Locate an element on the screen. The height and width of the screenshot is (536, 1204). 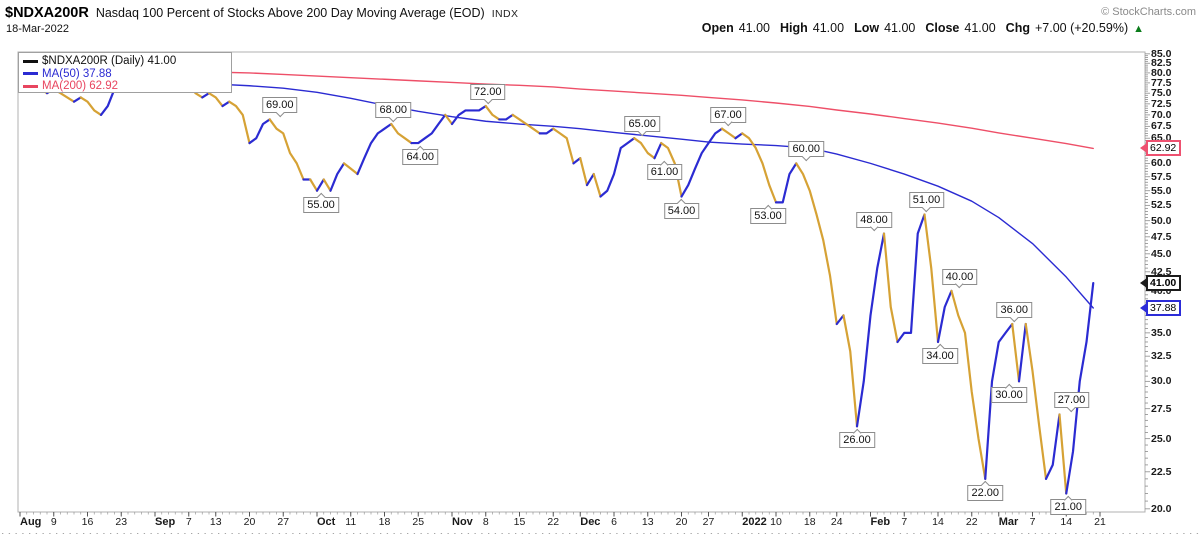
legend-item: MA(50) 37.88 is located at coordinates (127, 74).